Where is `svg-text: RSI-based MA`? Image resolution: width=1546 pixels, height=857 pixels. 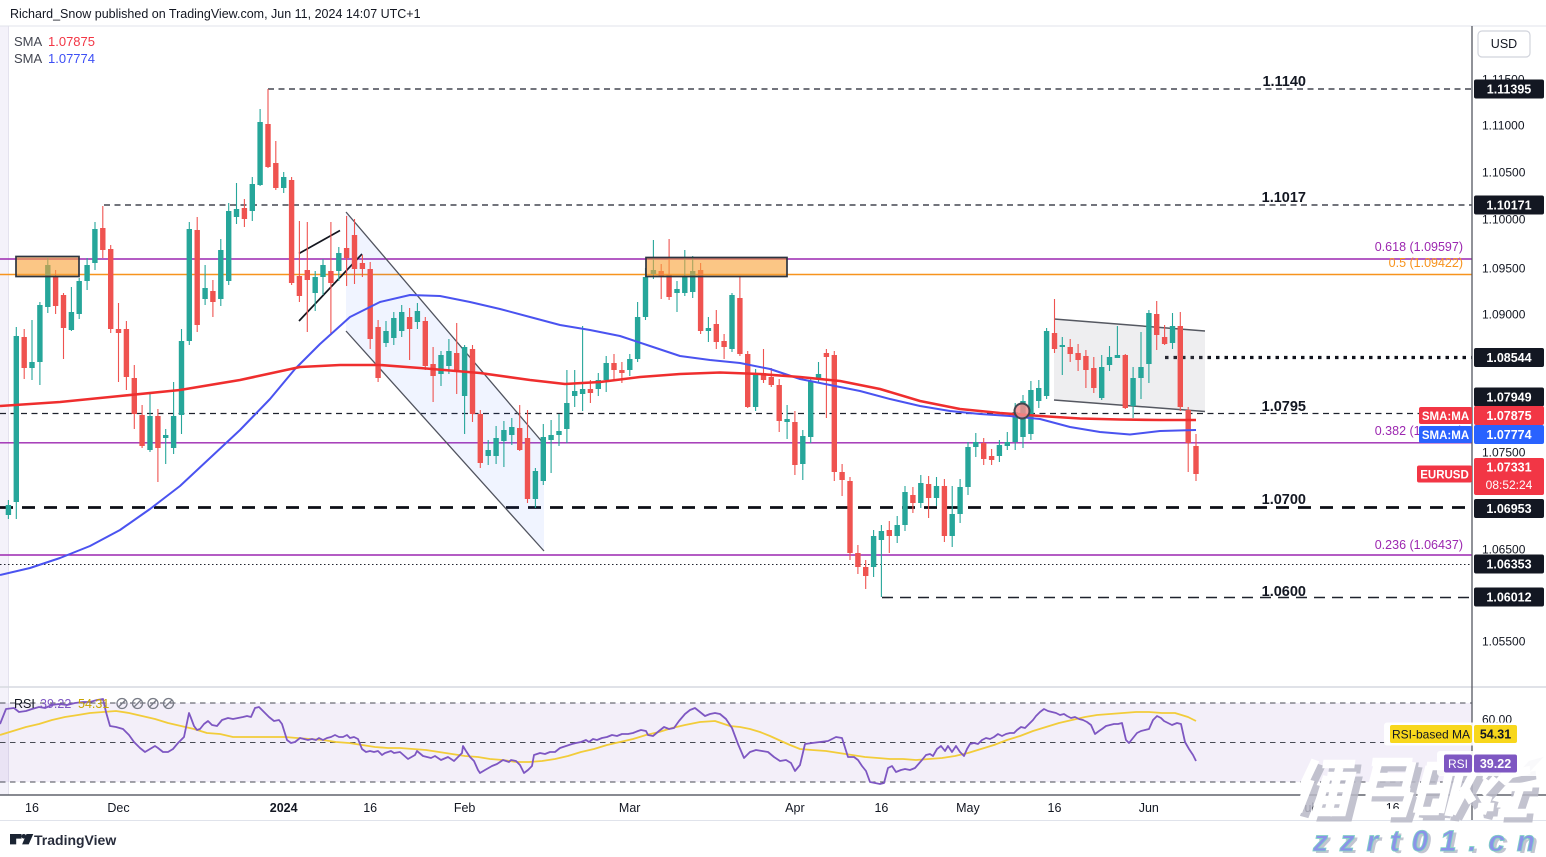
svg-text: RSI-based MA is located at coordinates (1431, 734).